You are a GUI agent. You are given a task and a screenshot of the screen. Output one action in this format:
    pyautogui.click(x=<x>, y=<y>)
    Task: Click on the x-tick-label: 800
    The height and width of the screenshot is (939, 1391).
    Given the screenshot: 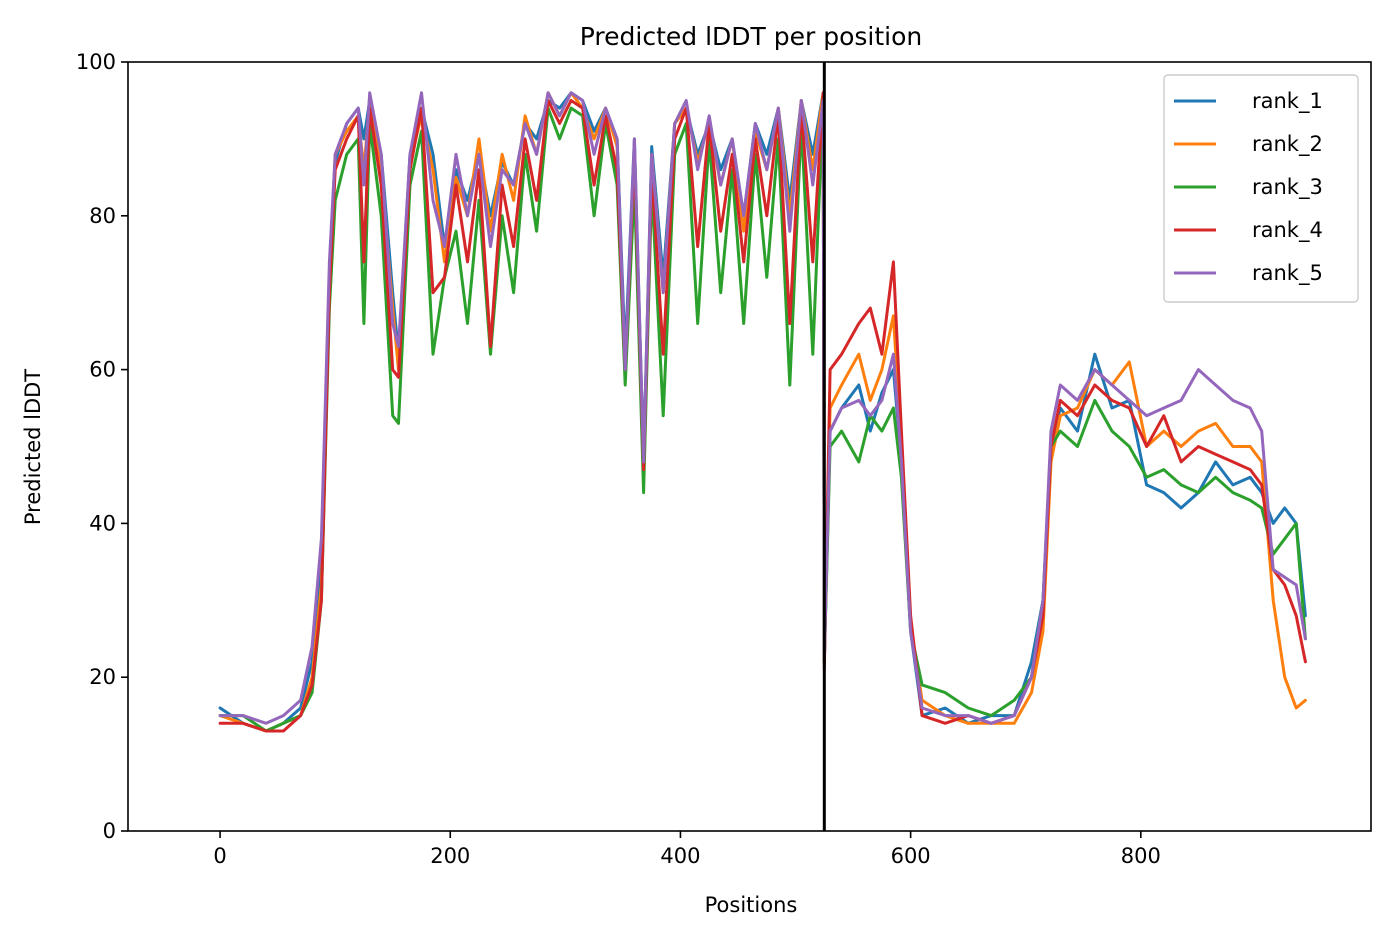 What is the action you would take?
    pyautogui.click(x=1141, y=856)
    